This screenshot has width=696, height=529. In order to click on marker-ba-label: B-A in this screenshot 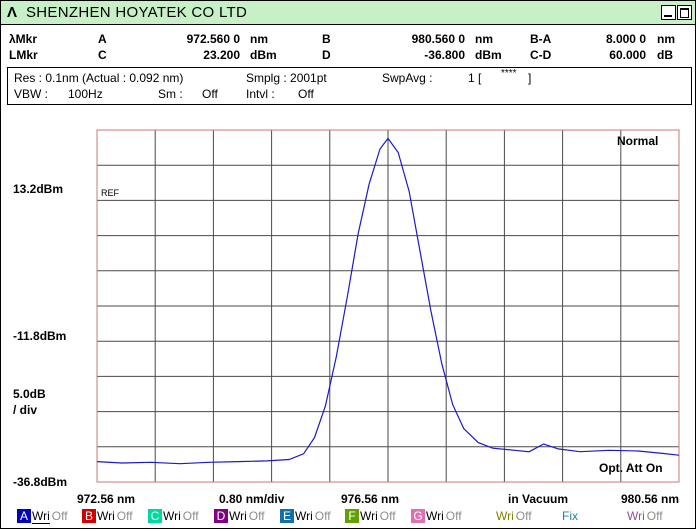, I will do `click(541, 39)`.